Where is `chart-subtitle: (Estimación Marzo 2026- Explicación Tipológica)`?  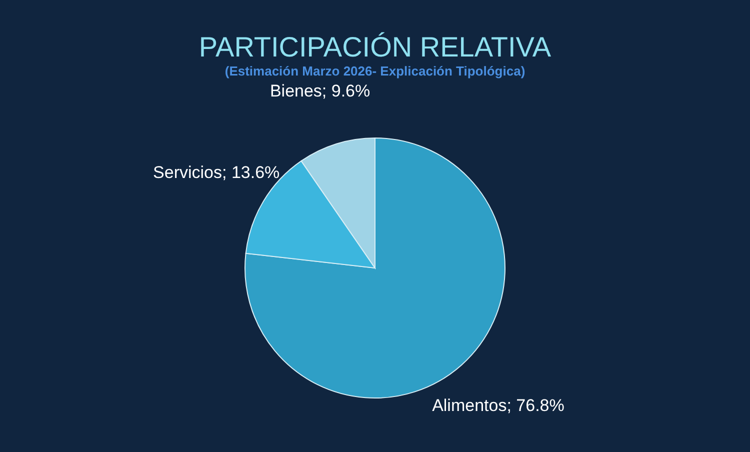 chart-subtitle: (Estimación Marzo 2026- Explicación Tipológica) is located at coordinates (375, 70).